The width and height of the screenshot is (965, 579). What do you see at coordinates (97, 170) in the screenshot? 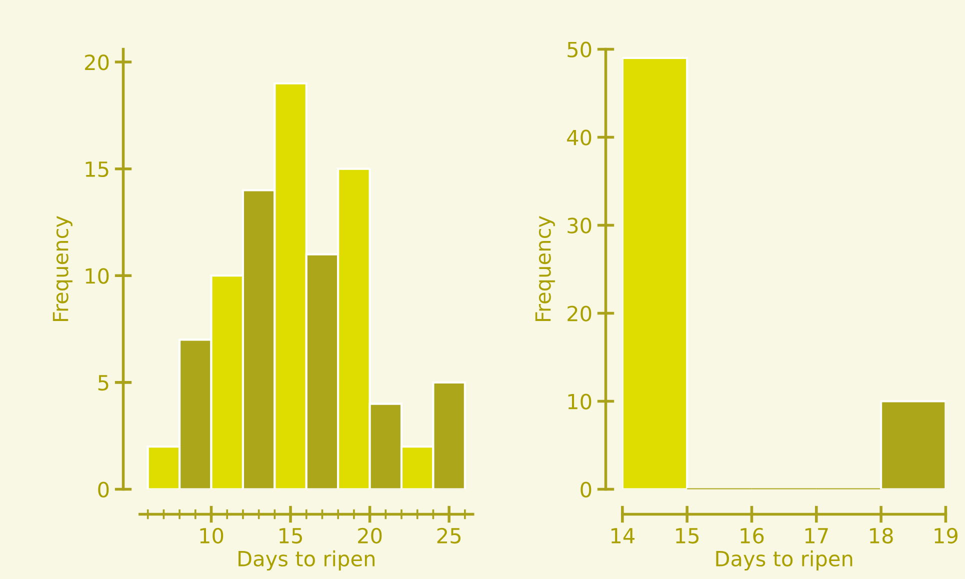
I see `y-tick-label: 15` at bounding box center [97, 170].